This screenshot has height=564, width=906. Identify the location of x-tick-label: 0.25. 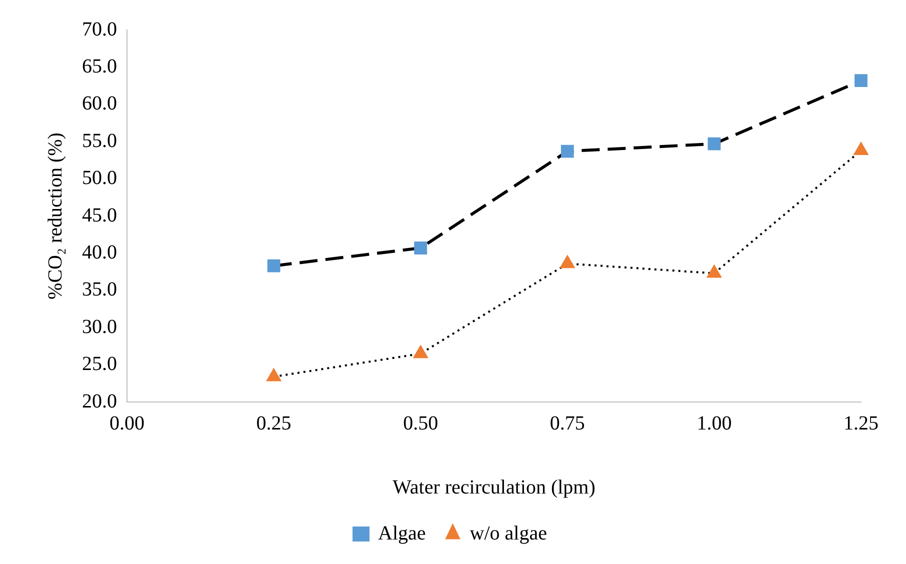
(274, 423).